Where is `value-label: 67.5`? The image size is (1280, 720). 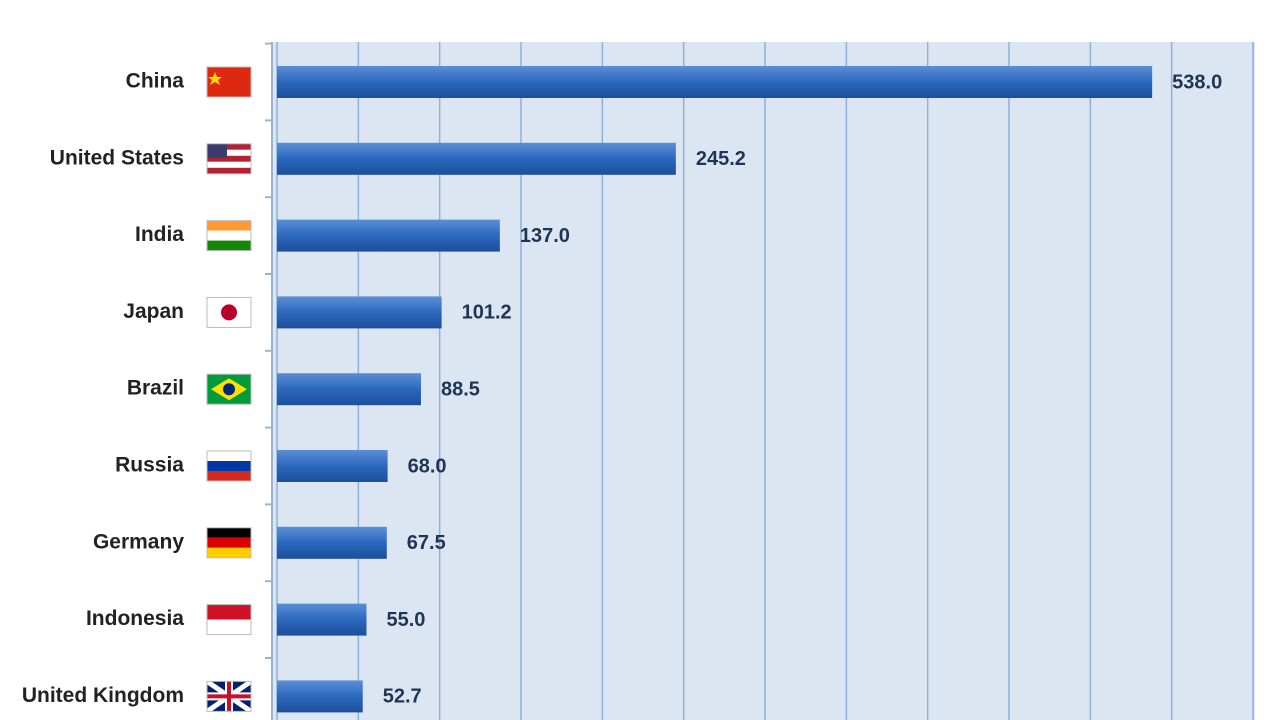
value-label: 67.5 is located at coordinates (426, 543).